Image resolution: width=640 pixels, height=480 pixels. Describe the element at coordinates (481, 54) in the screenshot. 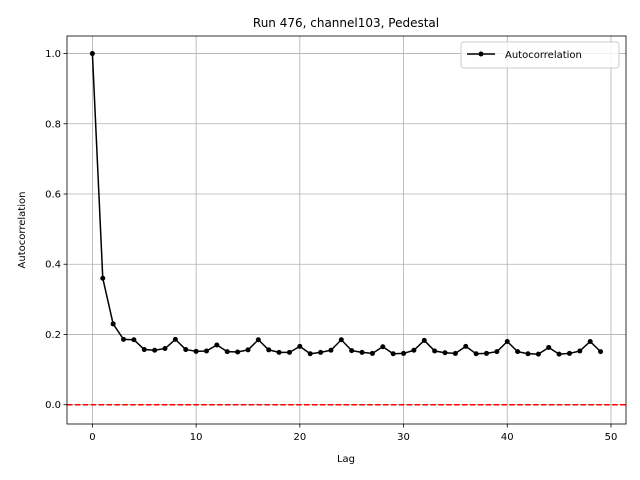

I see `legend-marker-swatch` at that location.